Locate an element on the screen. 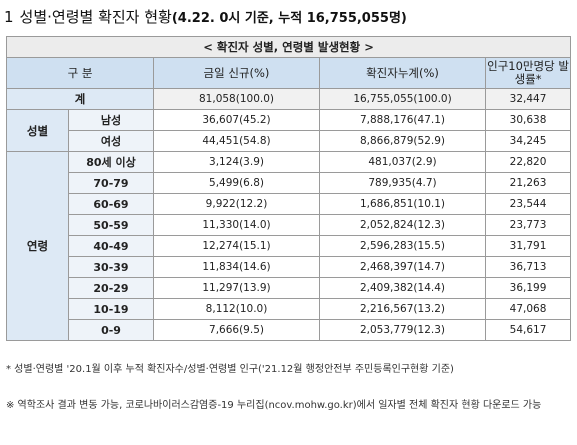 This screenshot has width=577, height=445. header-today: 금일 신규(%) is located at coordinates (236, 73).